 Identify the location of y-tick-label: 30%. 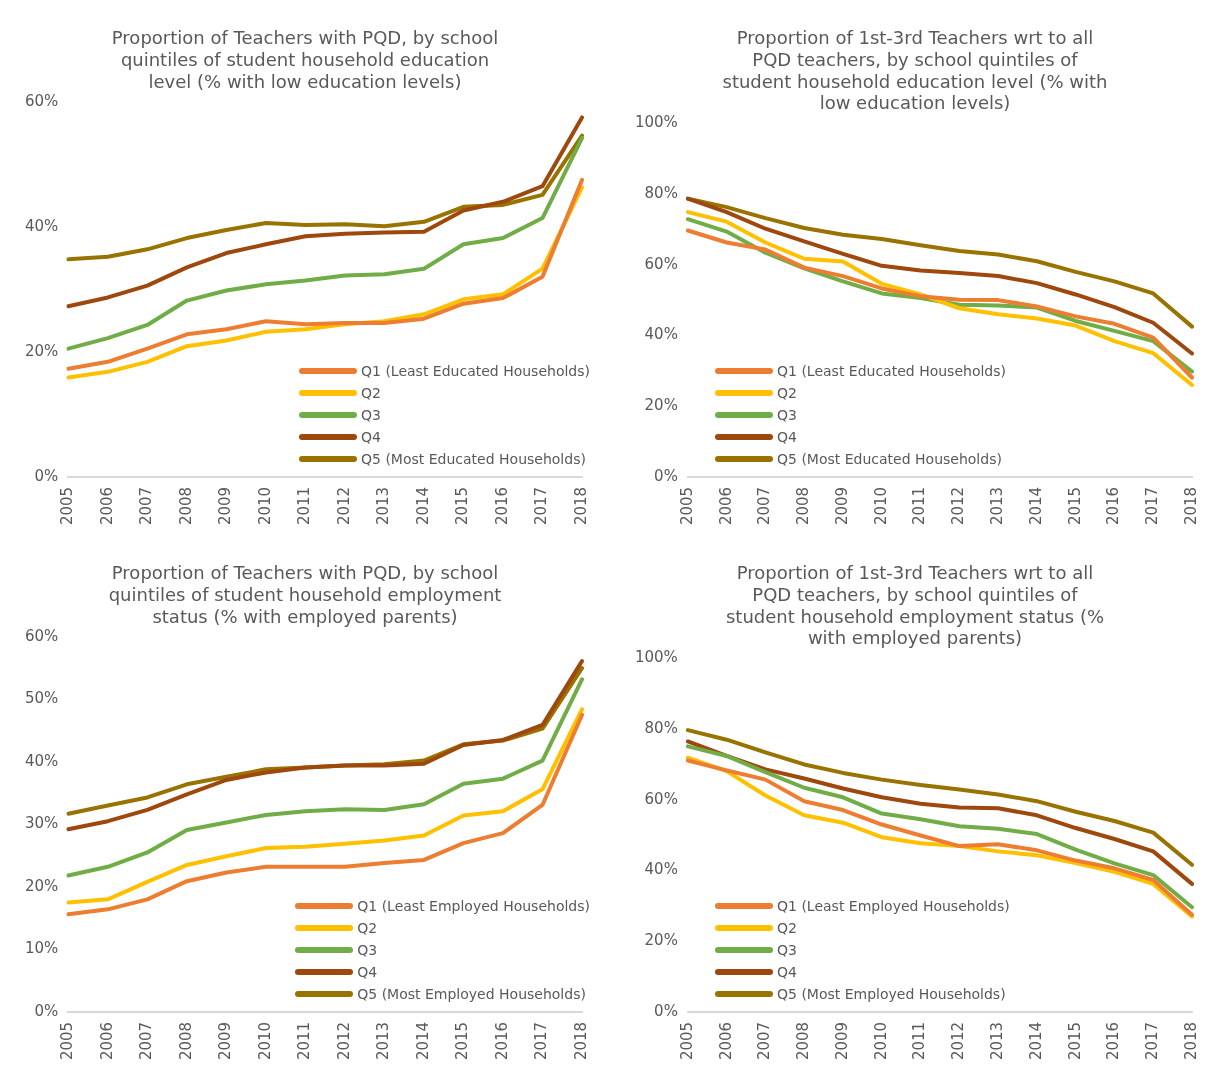
(42, 823).